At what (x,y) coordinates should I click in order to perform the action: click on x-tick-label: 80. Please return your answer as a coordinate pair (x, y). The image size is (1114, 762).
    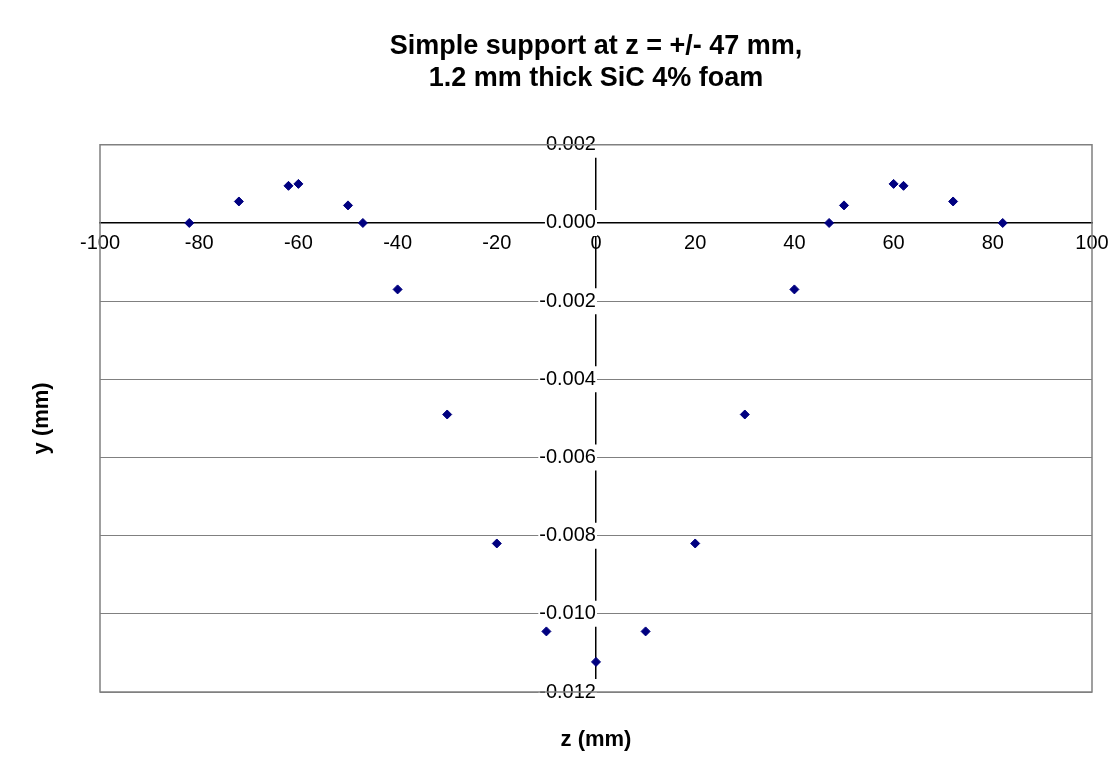
    Looking at the image, I should click on (992, 242).